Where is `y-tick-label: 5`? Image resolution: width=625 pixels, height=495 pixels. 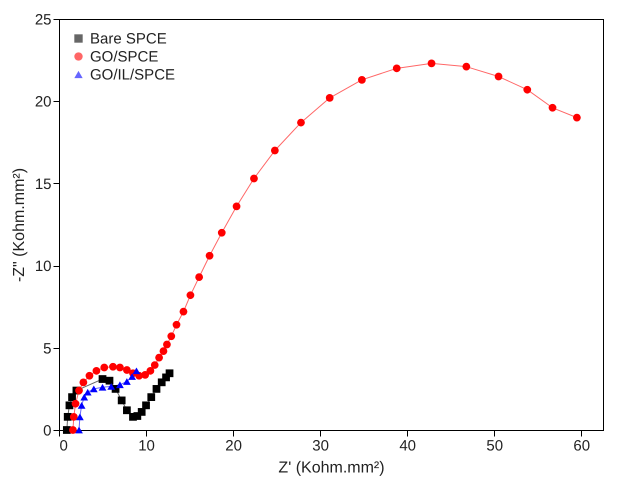
y-tick-label: 5 is located at coordinates (47, 349).